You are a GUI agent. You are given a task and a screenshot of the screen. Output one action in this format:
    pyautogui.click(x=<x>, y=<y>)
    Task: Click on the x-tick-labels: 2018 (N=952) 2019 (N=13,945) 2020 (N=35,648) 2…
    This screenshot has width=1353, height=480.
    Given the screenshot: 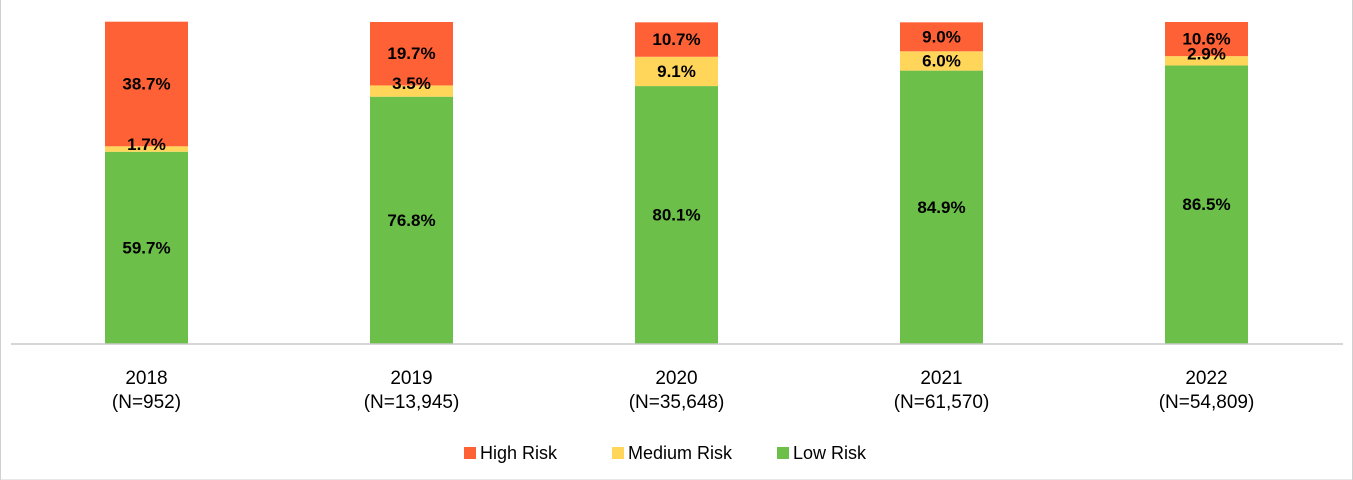 What is the action you would take?
    pyautogui.click(x=683, y=390)
    